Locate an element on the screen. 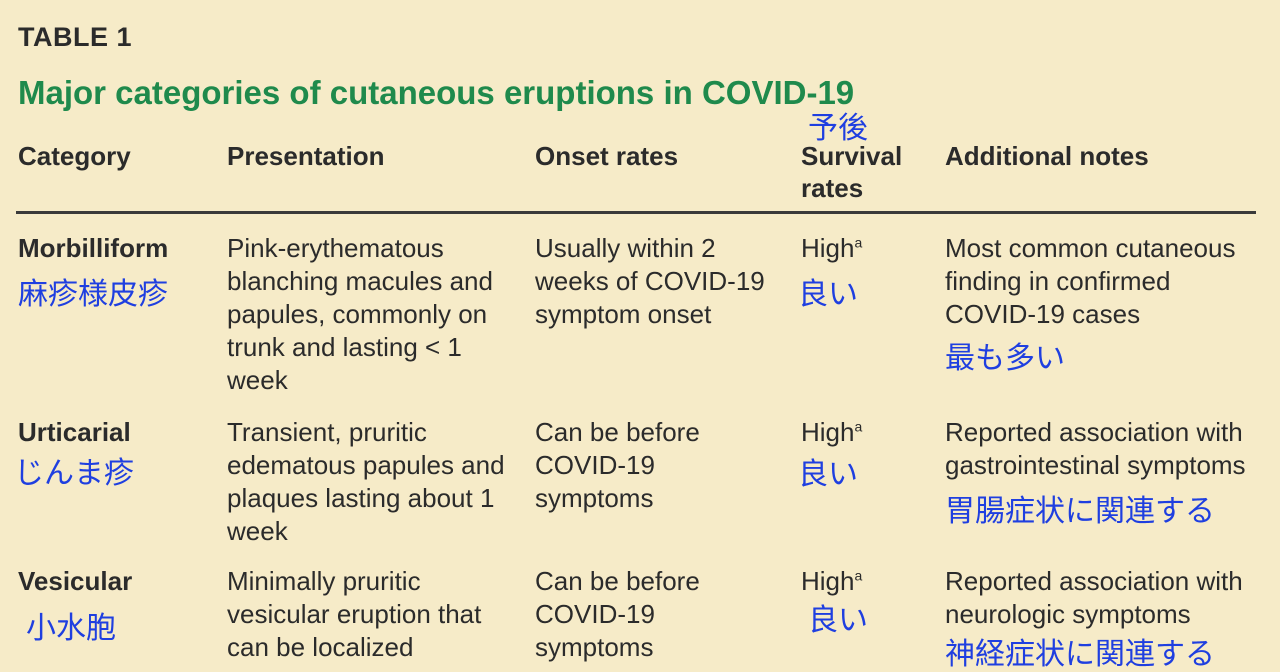 This screenshot has width=1280, height=672. header-divider is located at coordinates (636, 212).